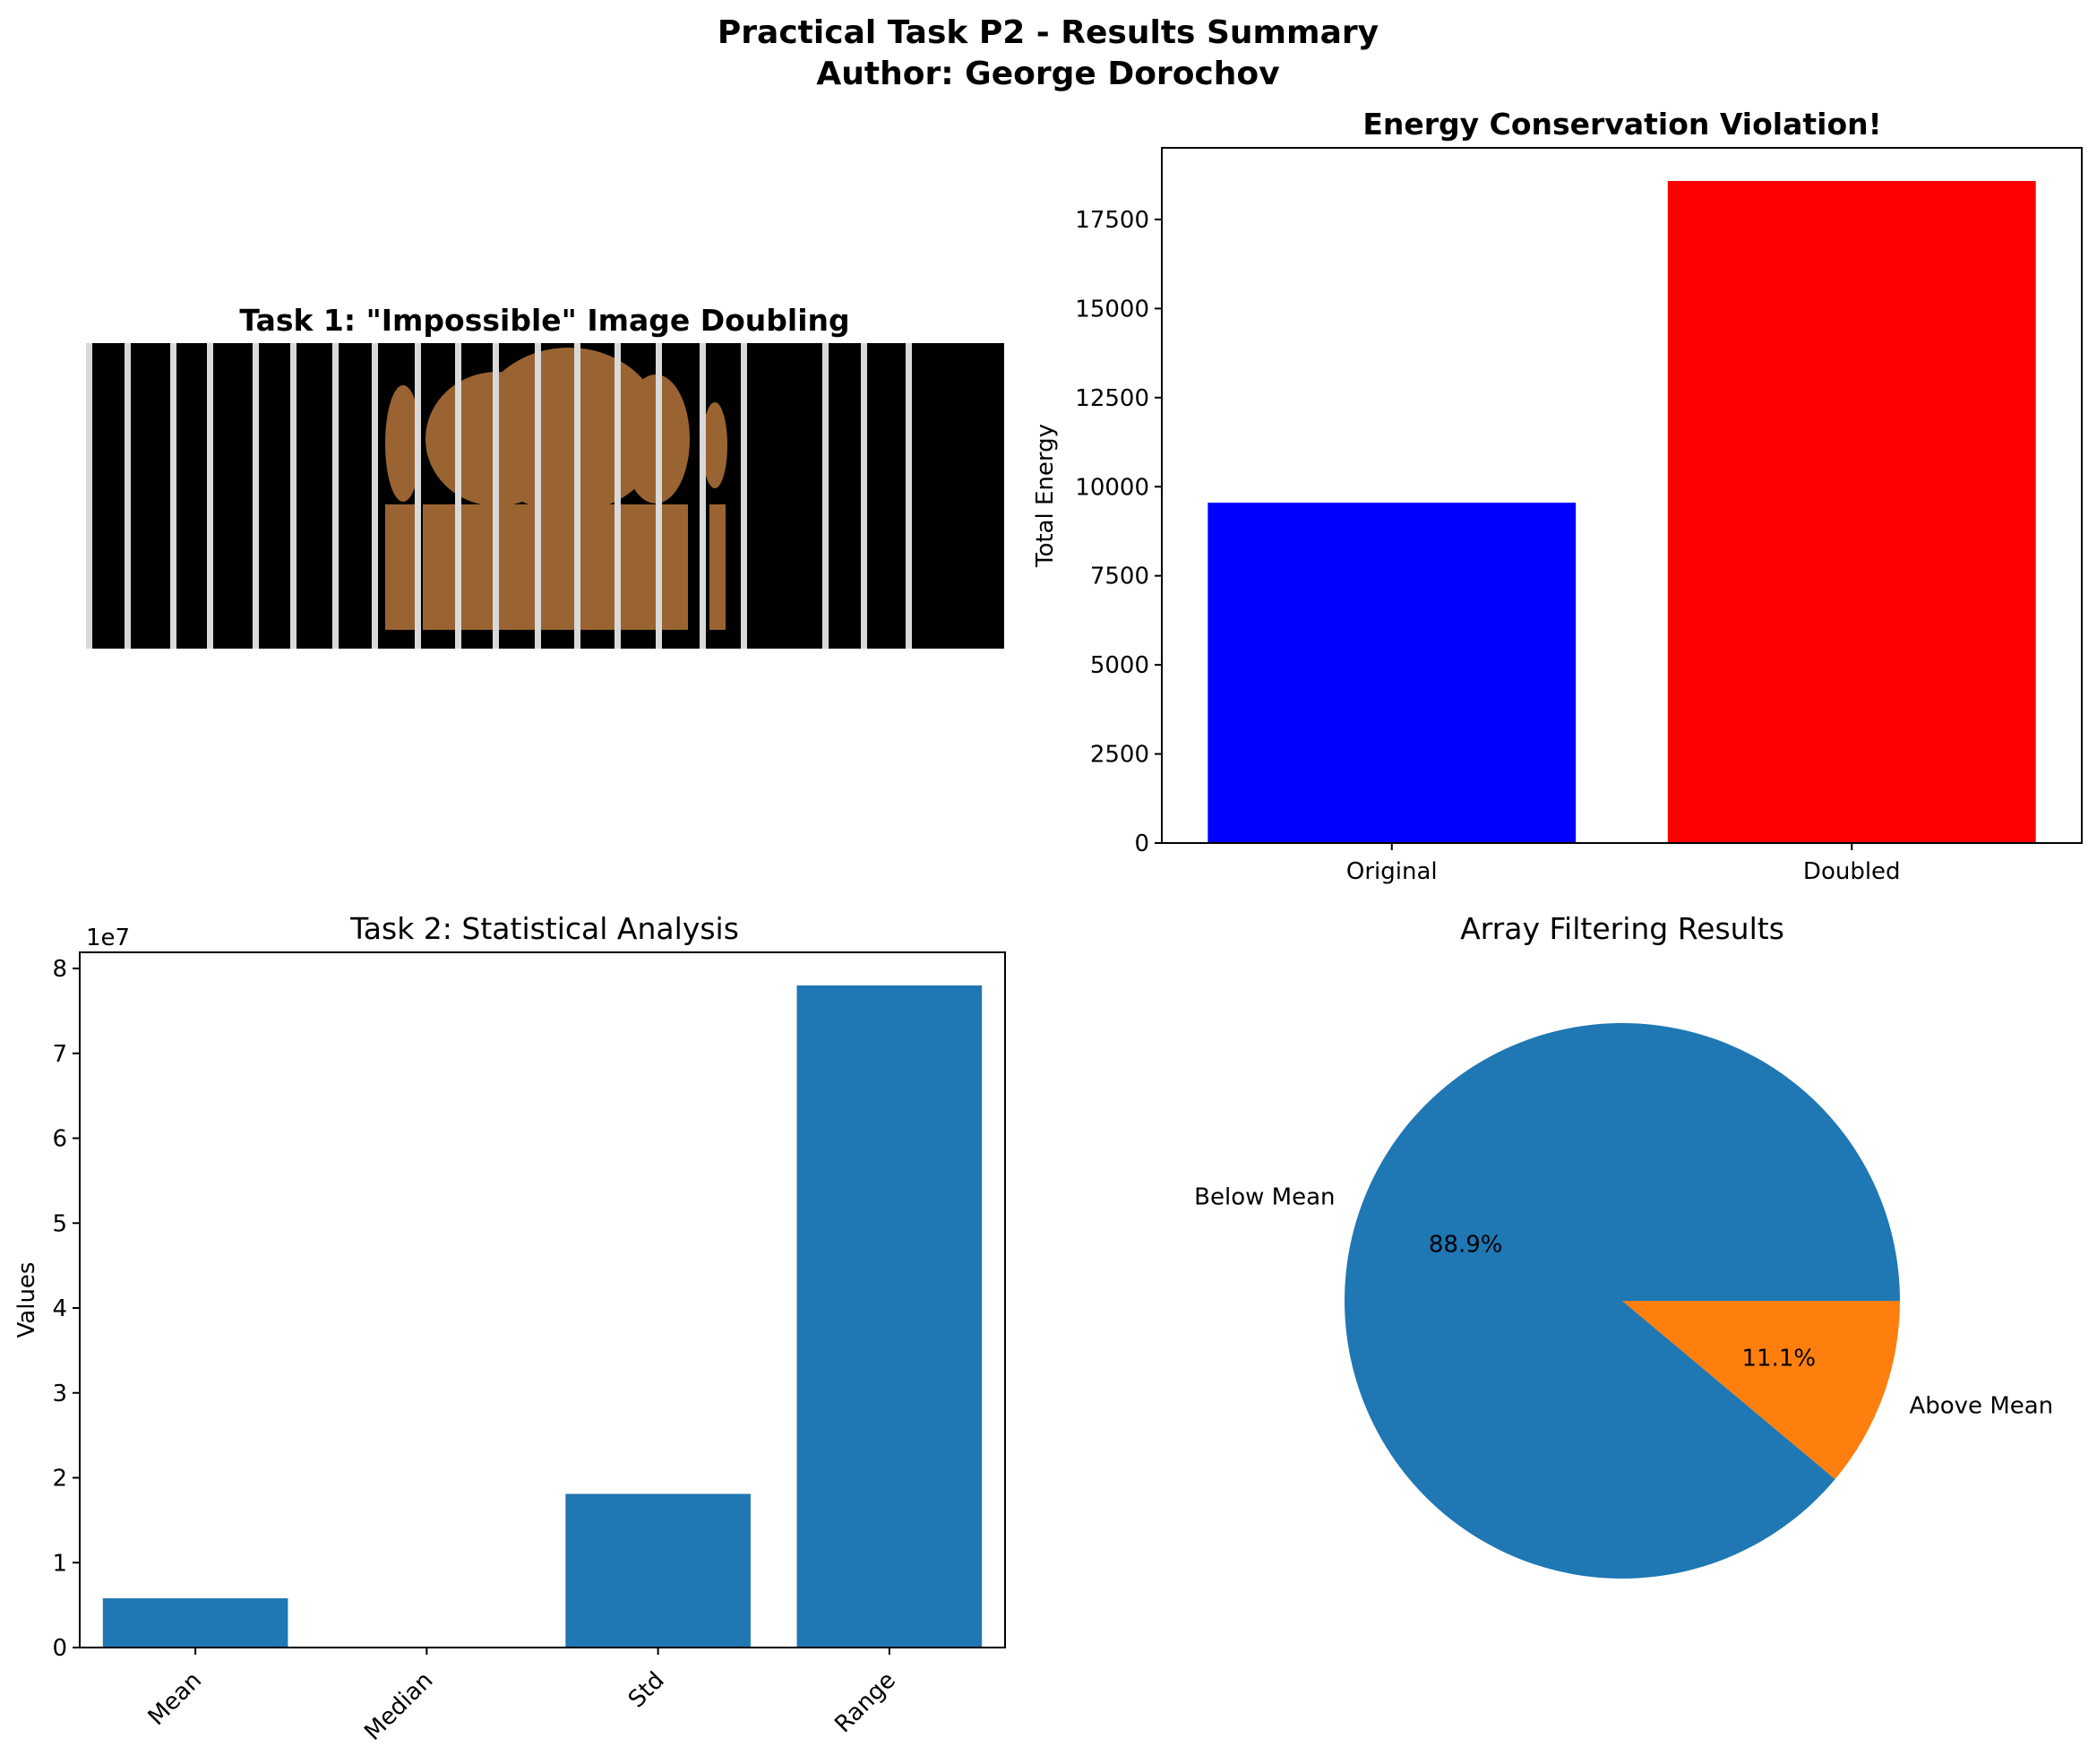 The image size is (2097, 1764). Describe the element at coordinates (1392, 871) in the screenshot. I see `x-tick-label: Original` at that location.